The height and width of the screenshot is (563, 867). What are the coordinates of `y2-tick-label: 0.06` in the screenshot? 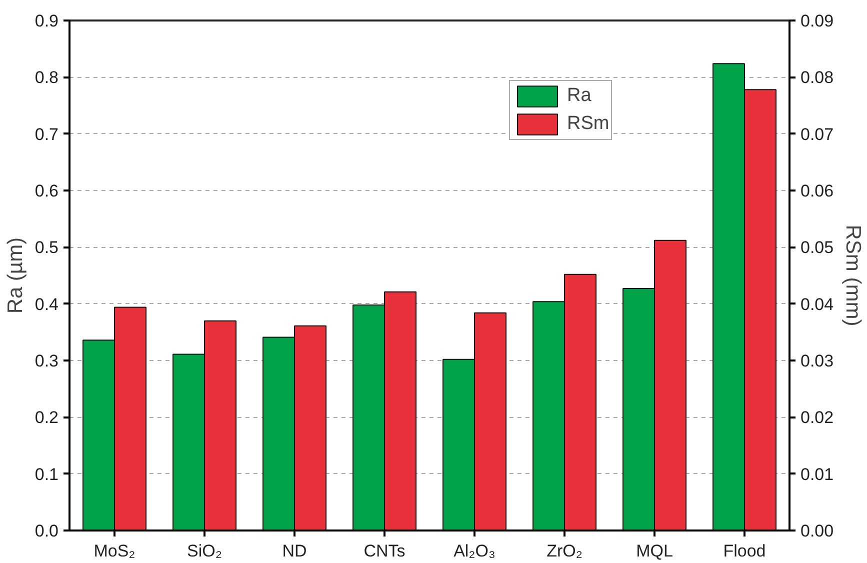 It's located at (817, 191).